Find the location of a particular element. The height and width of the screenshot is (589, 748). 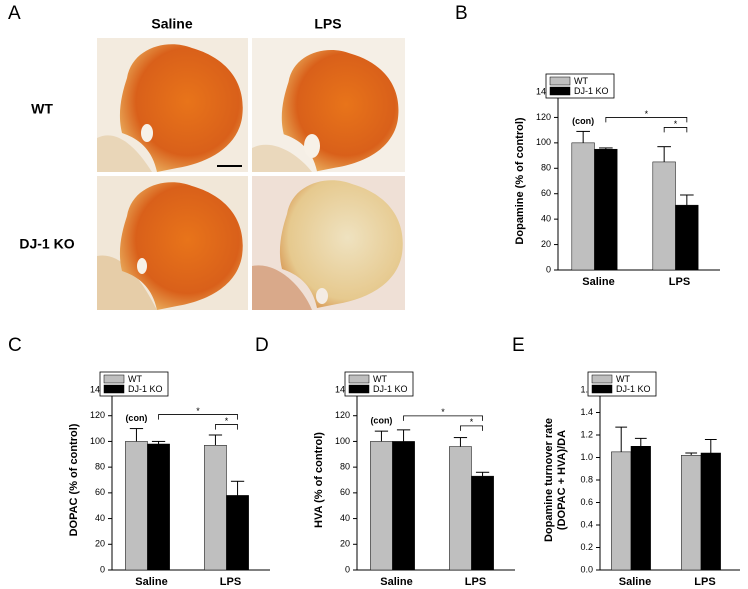

row-label: DJ-1 KO is located at coordinates (46, 244).